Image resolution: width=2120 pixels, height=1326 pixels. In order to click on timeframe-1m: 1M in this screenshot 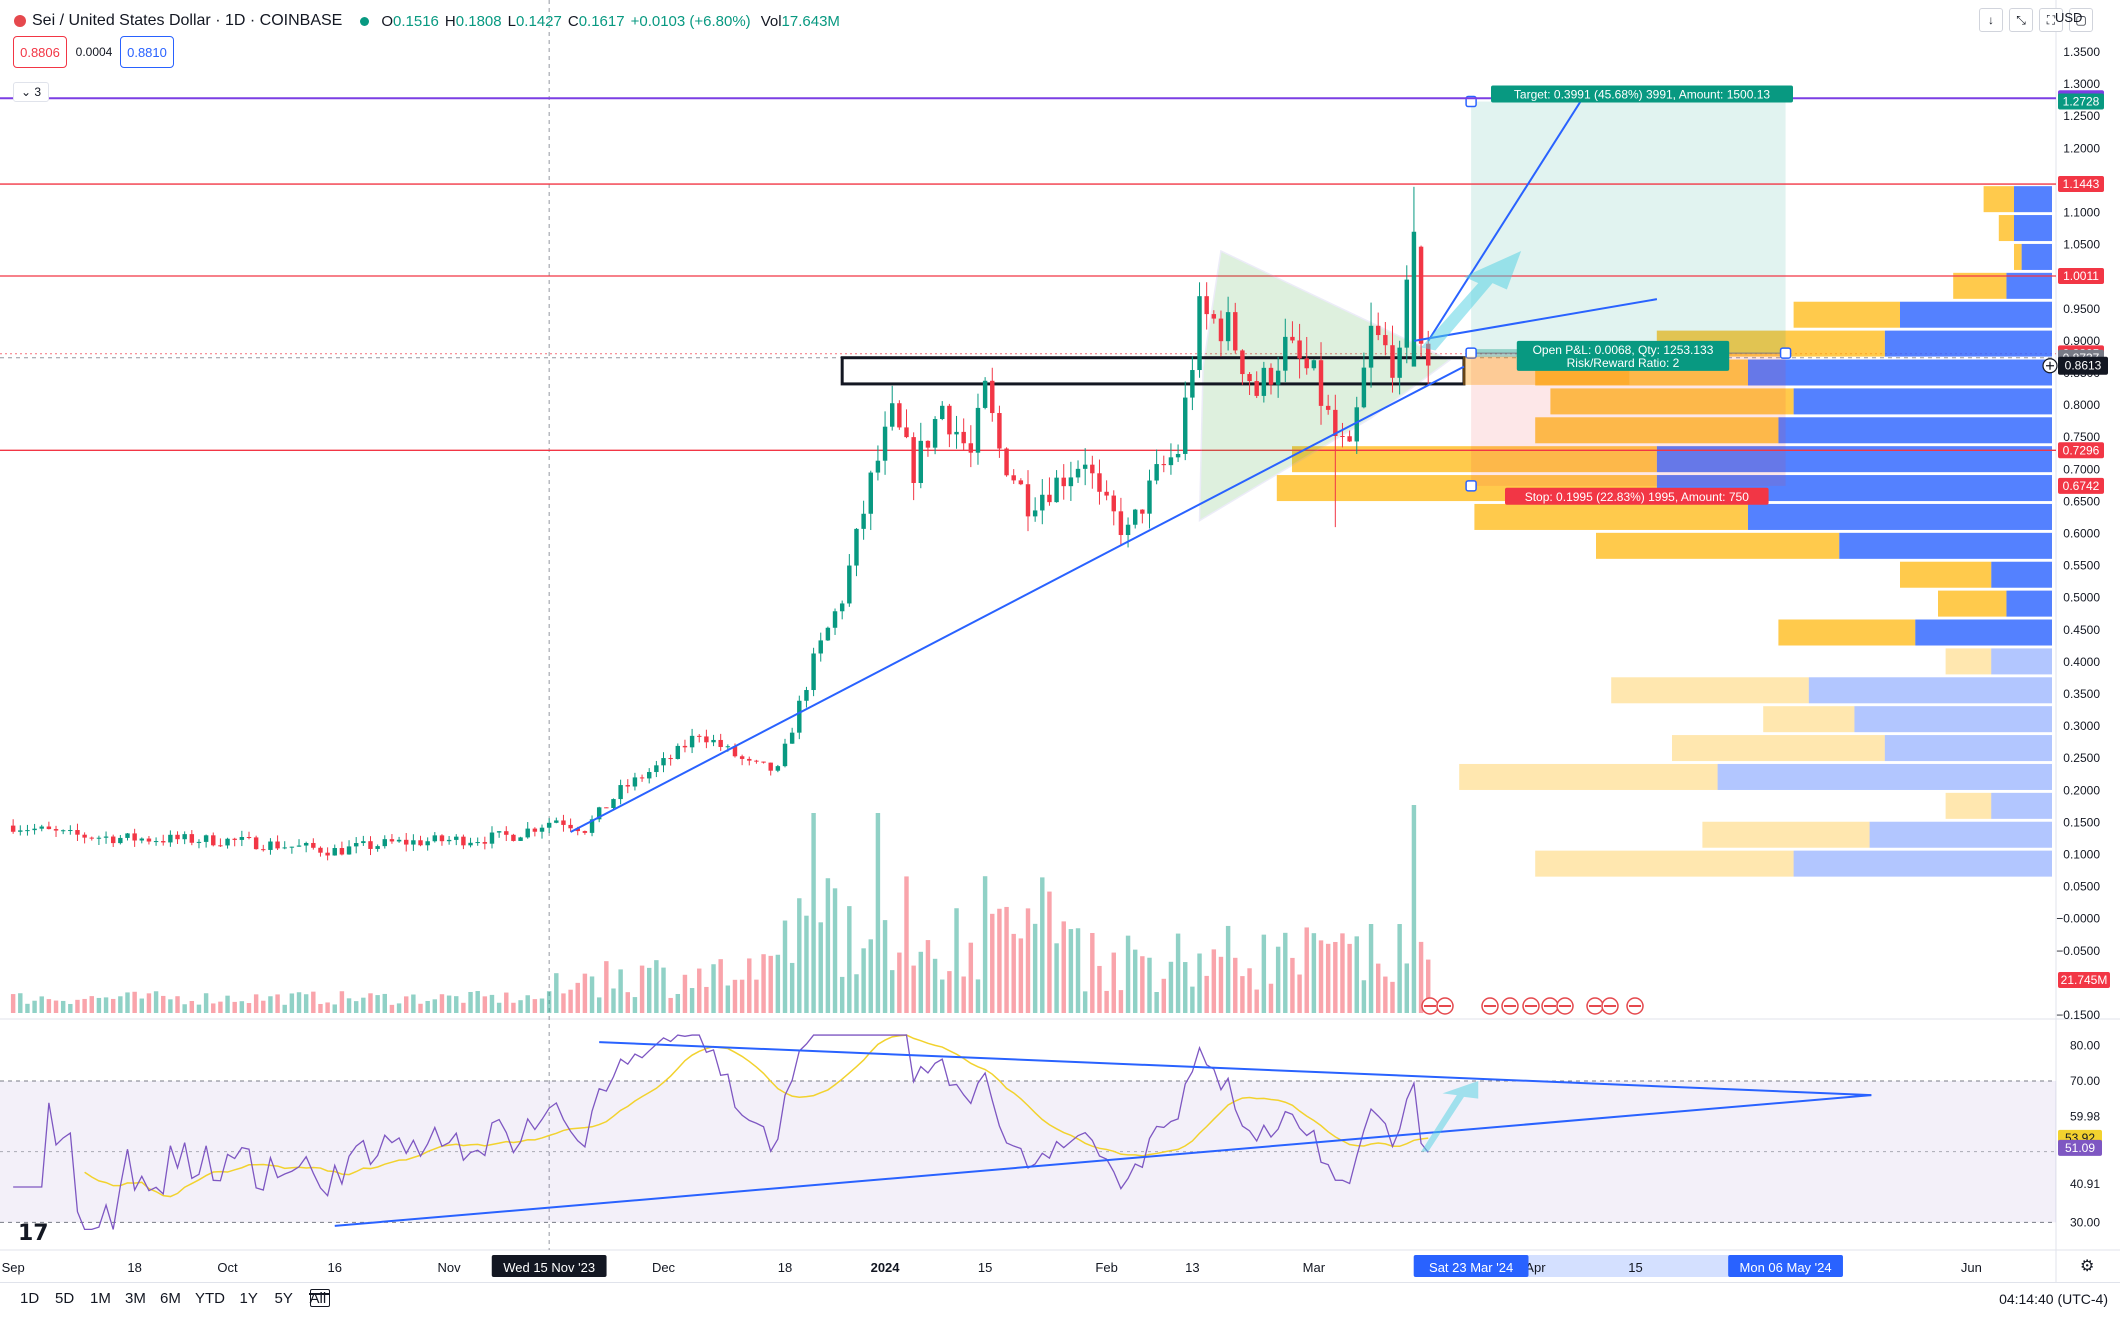, I will do `click(100, 1298)`.